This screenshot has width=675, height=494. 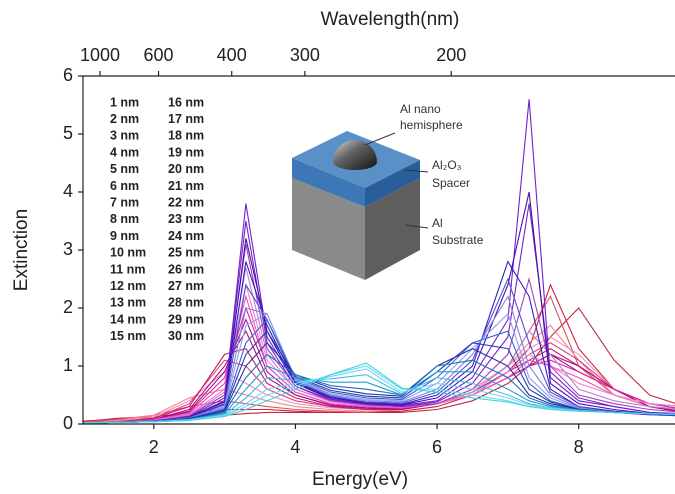 What do you see at coordinates (124, 102) in the screenshot?
I see `legend-entry: 1 nm` at bounding box center [124, 102].